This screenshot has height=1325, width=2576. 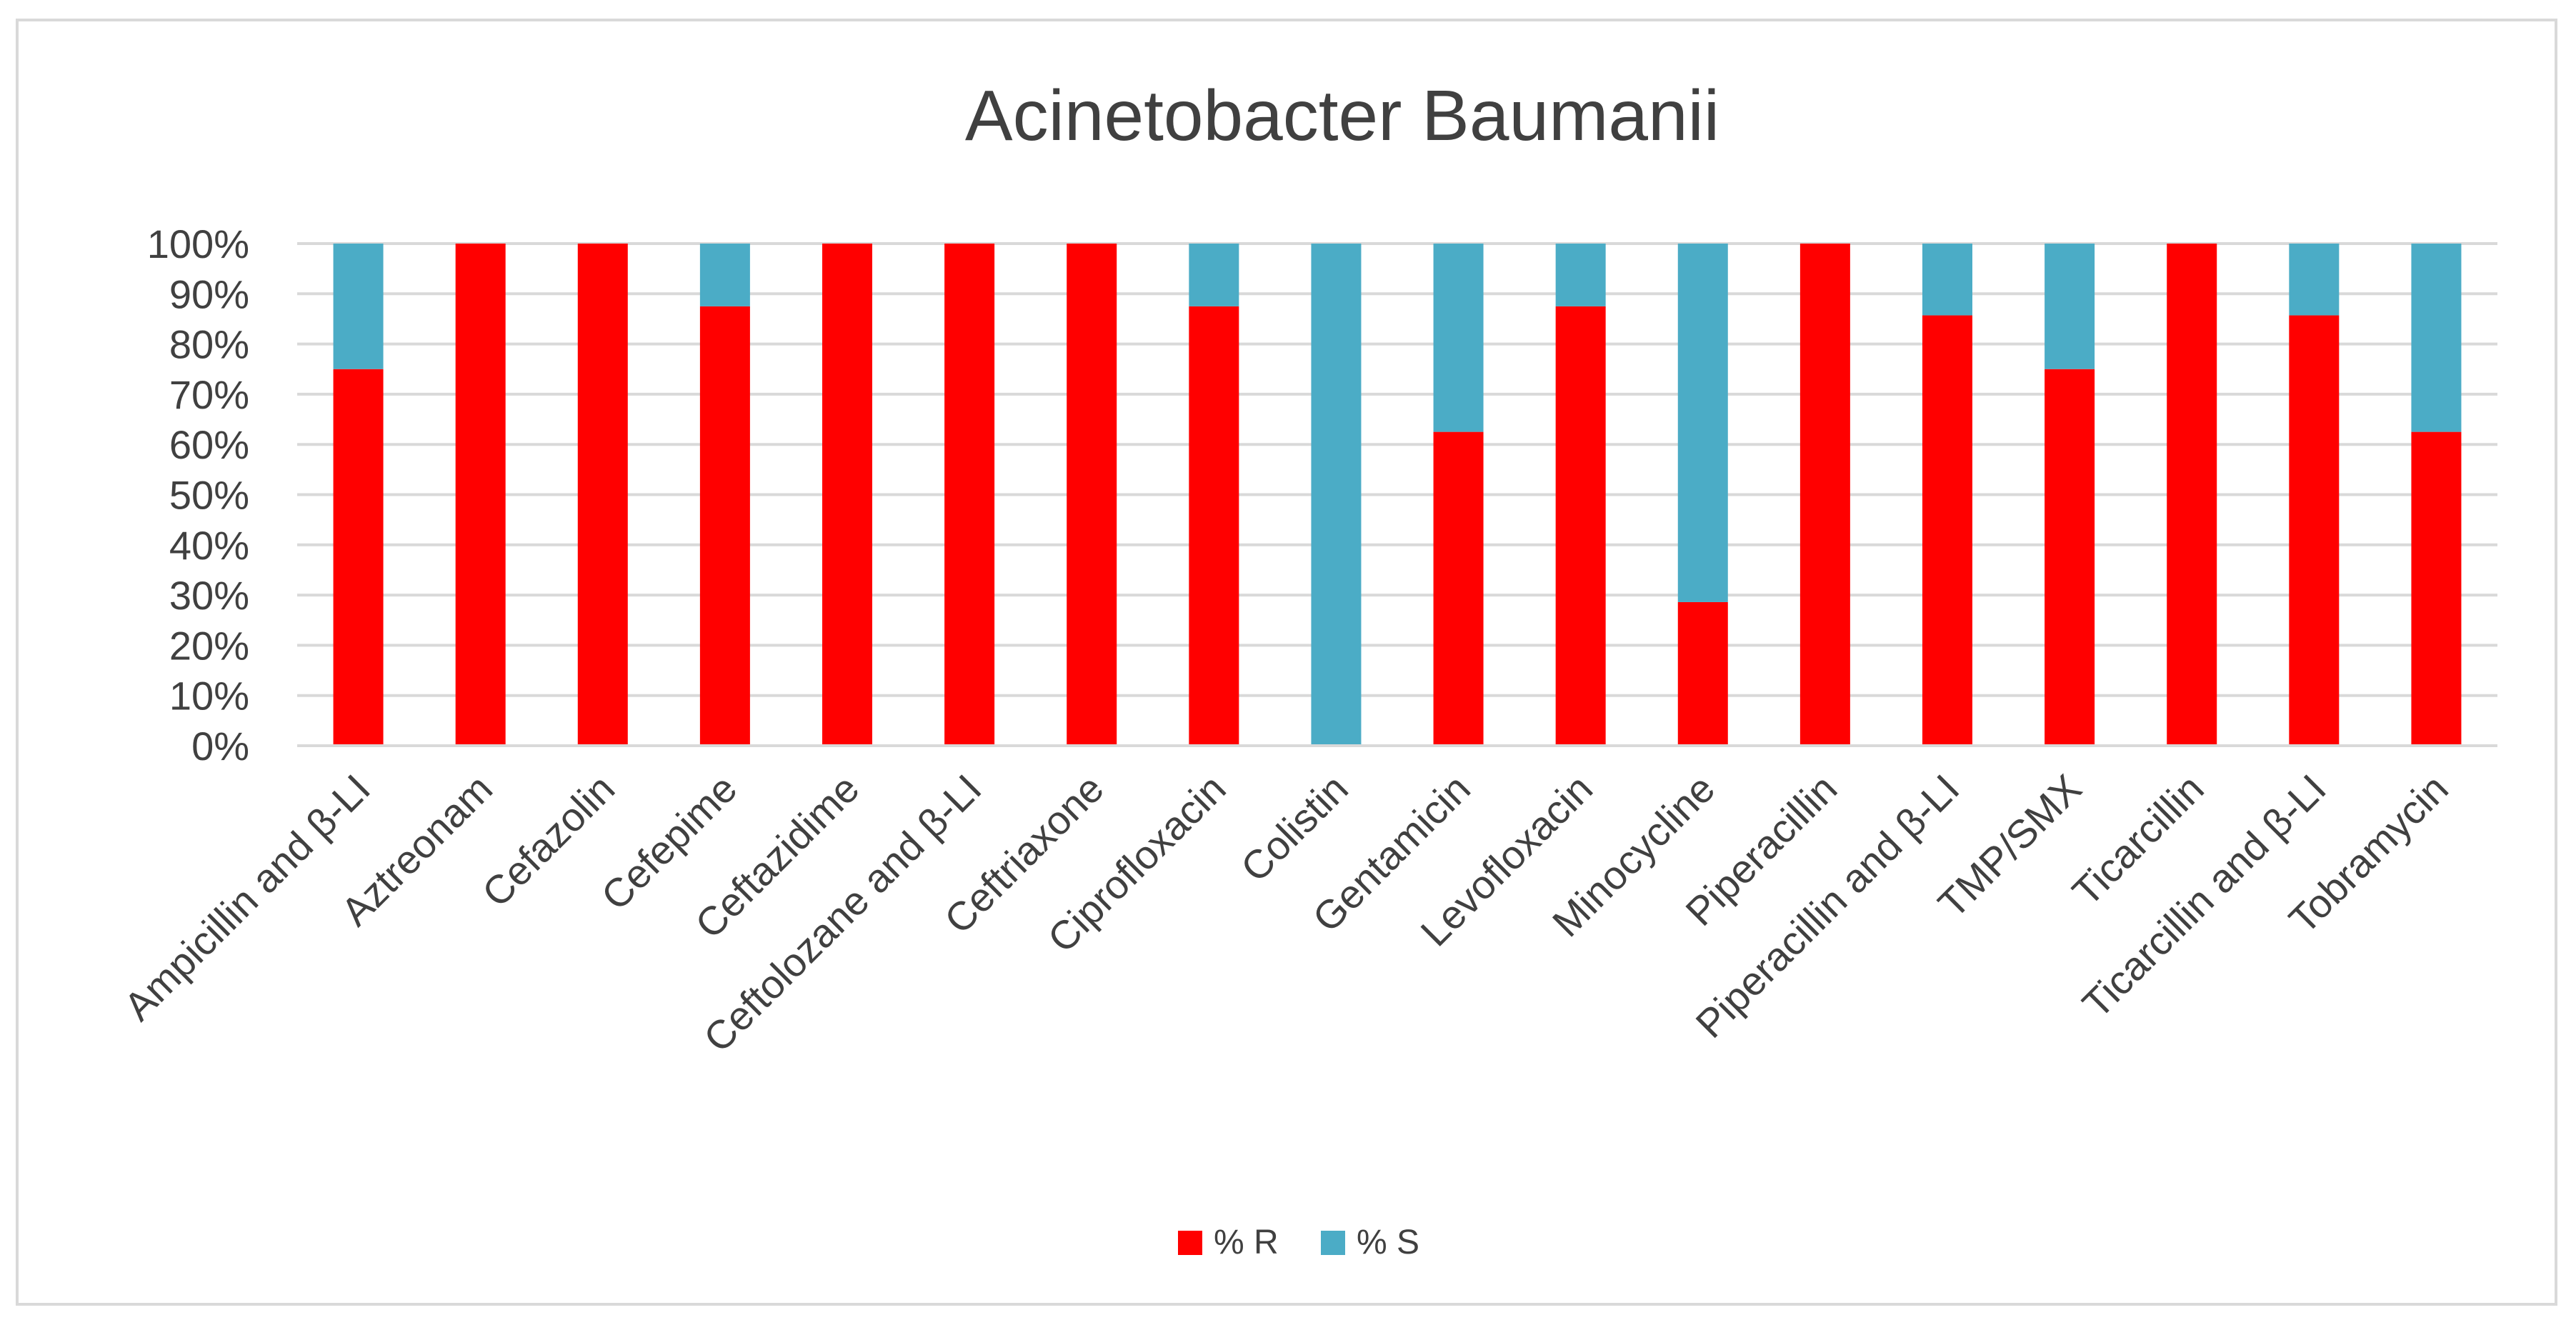 I want to click on y-tick-label: 80%, so click(x=209, y=344).